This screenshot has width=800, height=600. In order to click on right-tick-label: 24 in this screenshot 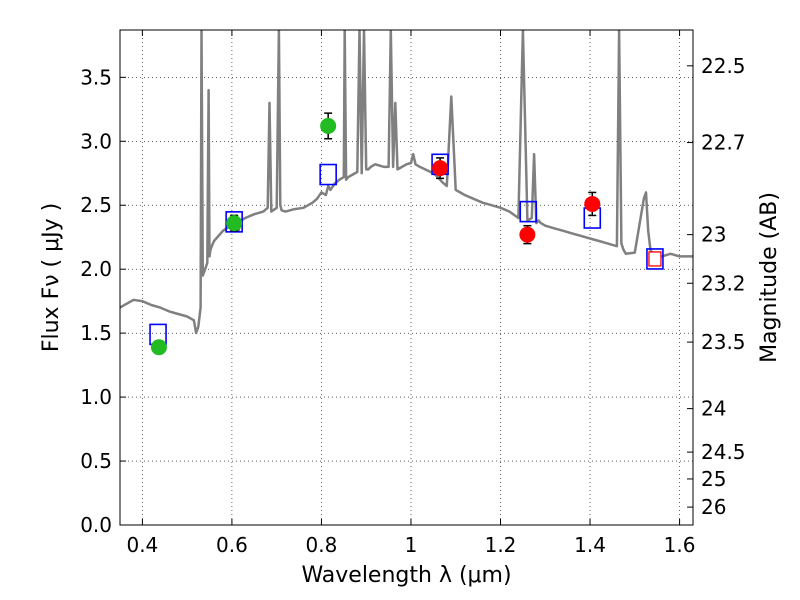, I will do `click(713, 409)`.